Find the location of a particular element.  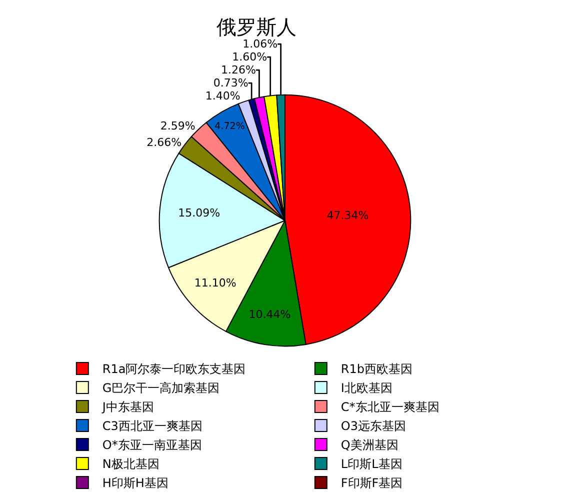

legend-label: R1a阿尔泰一印欧东支基因 is located at coordinates (174, 369).